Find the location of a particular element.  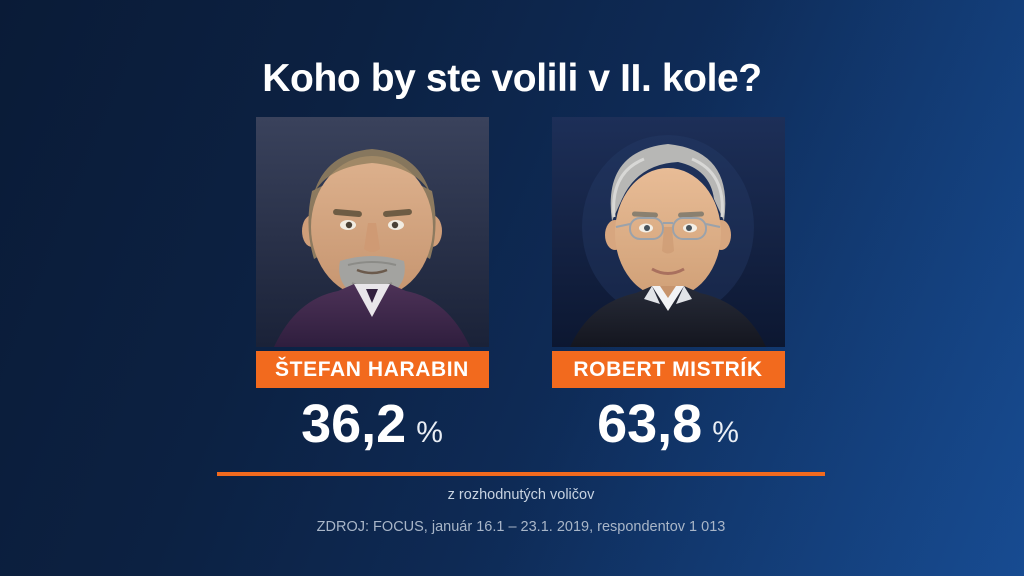

portrait-robert-mistrik is located at coordinates (668, 232).